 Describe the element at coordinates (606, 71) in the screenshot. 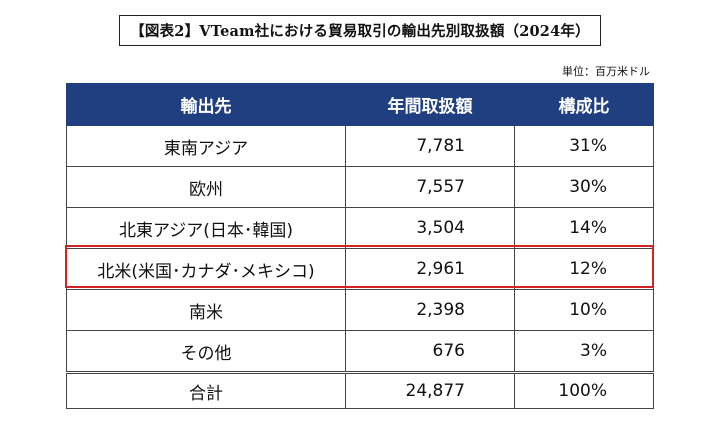

I see `unit-label: 単位：百万米ドル` at that location.